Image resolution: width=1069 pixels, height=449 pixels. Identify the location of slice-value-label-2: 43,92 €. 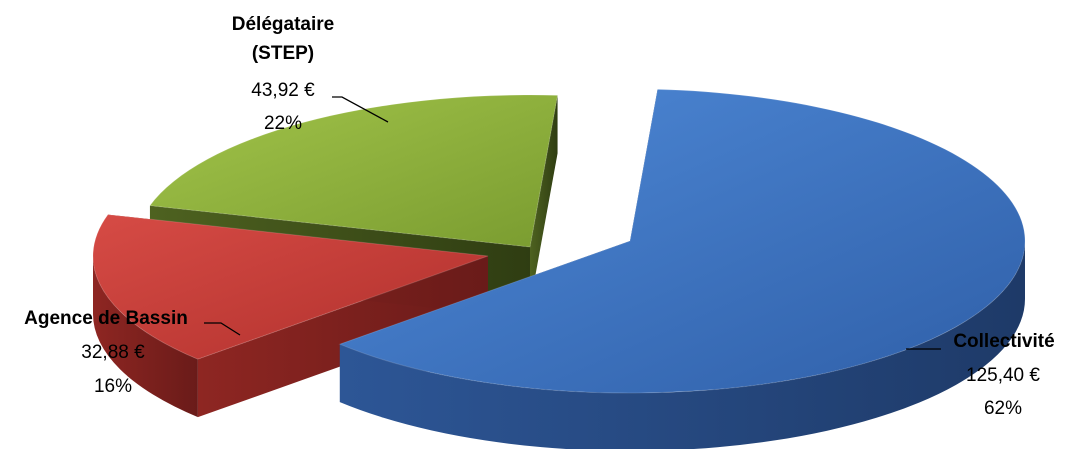
(283, 90).